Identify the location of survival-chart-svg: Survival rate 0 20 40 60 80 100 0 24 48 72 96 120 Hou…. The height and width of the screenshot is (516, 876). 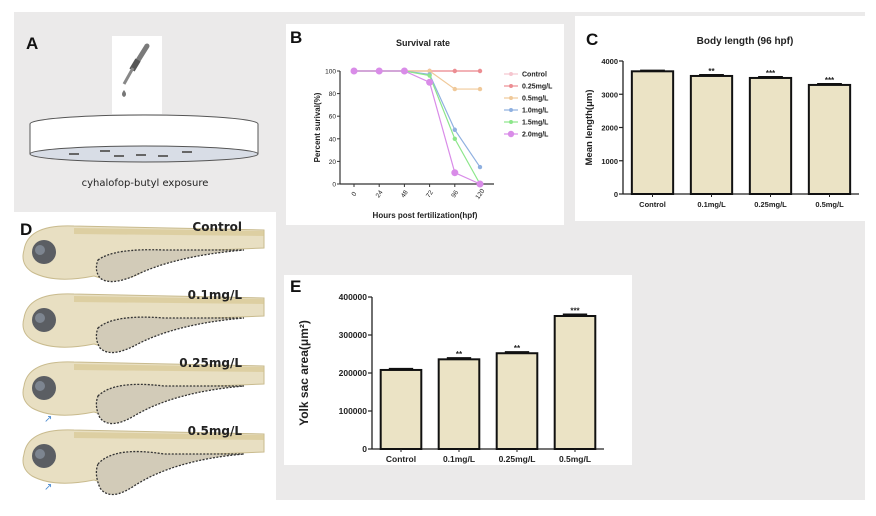
(433, 129).